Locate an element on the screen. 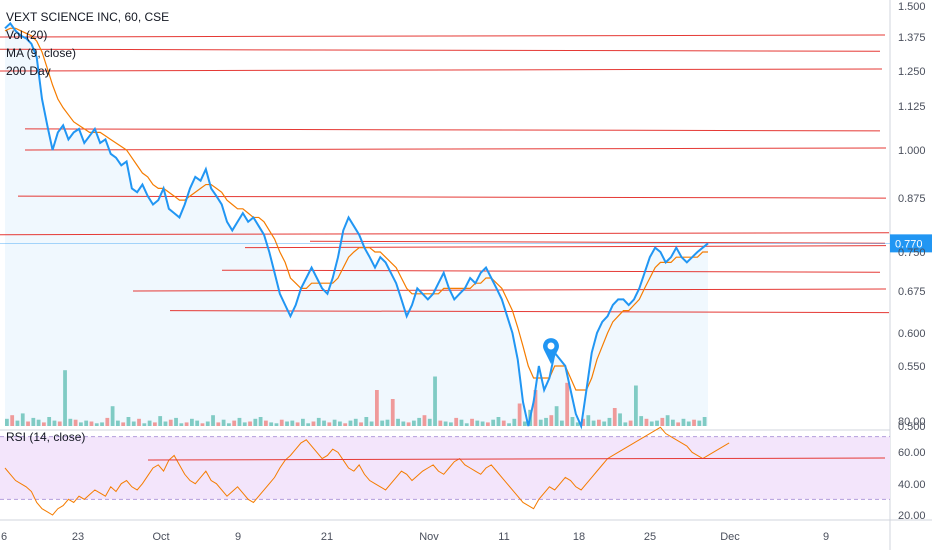 This screenshot has width=932, height=550. rsi-tick-label: 60.00 is located at coordinates (912, 453).